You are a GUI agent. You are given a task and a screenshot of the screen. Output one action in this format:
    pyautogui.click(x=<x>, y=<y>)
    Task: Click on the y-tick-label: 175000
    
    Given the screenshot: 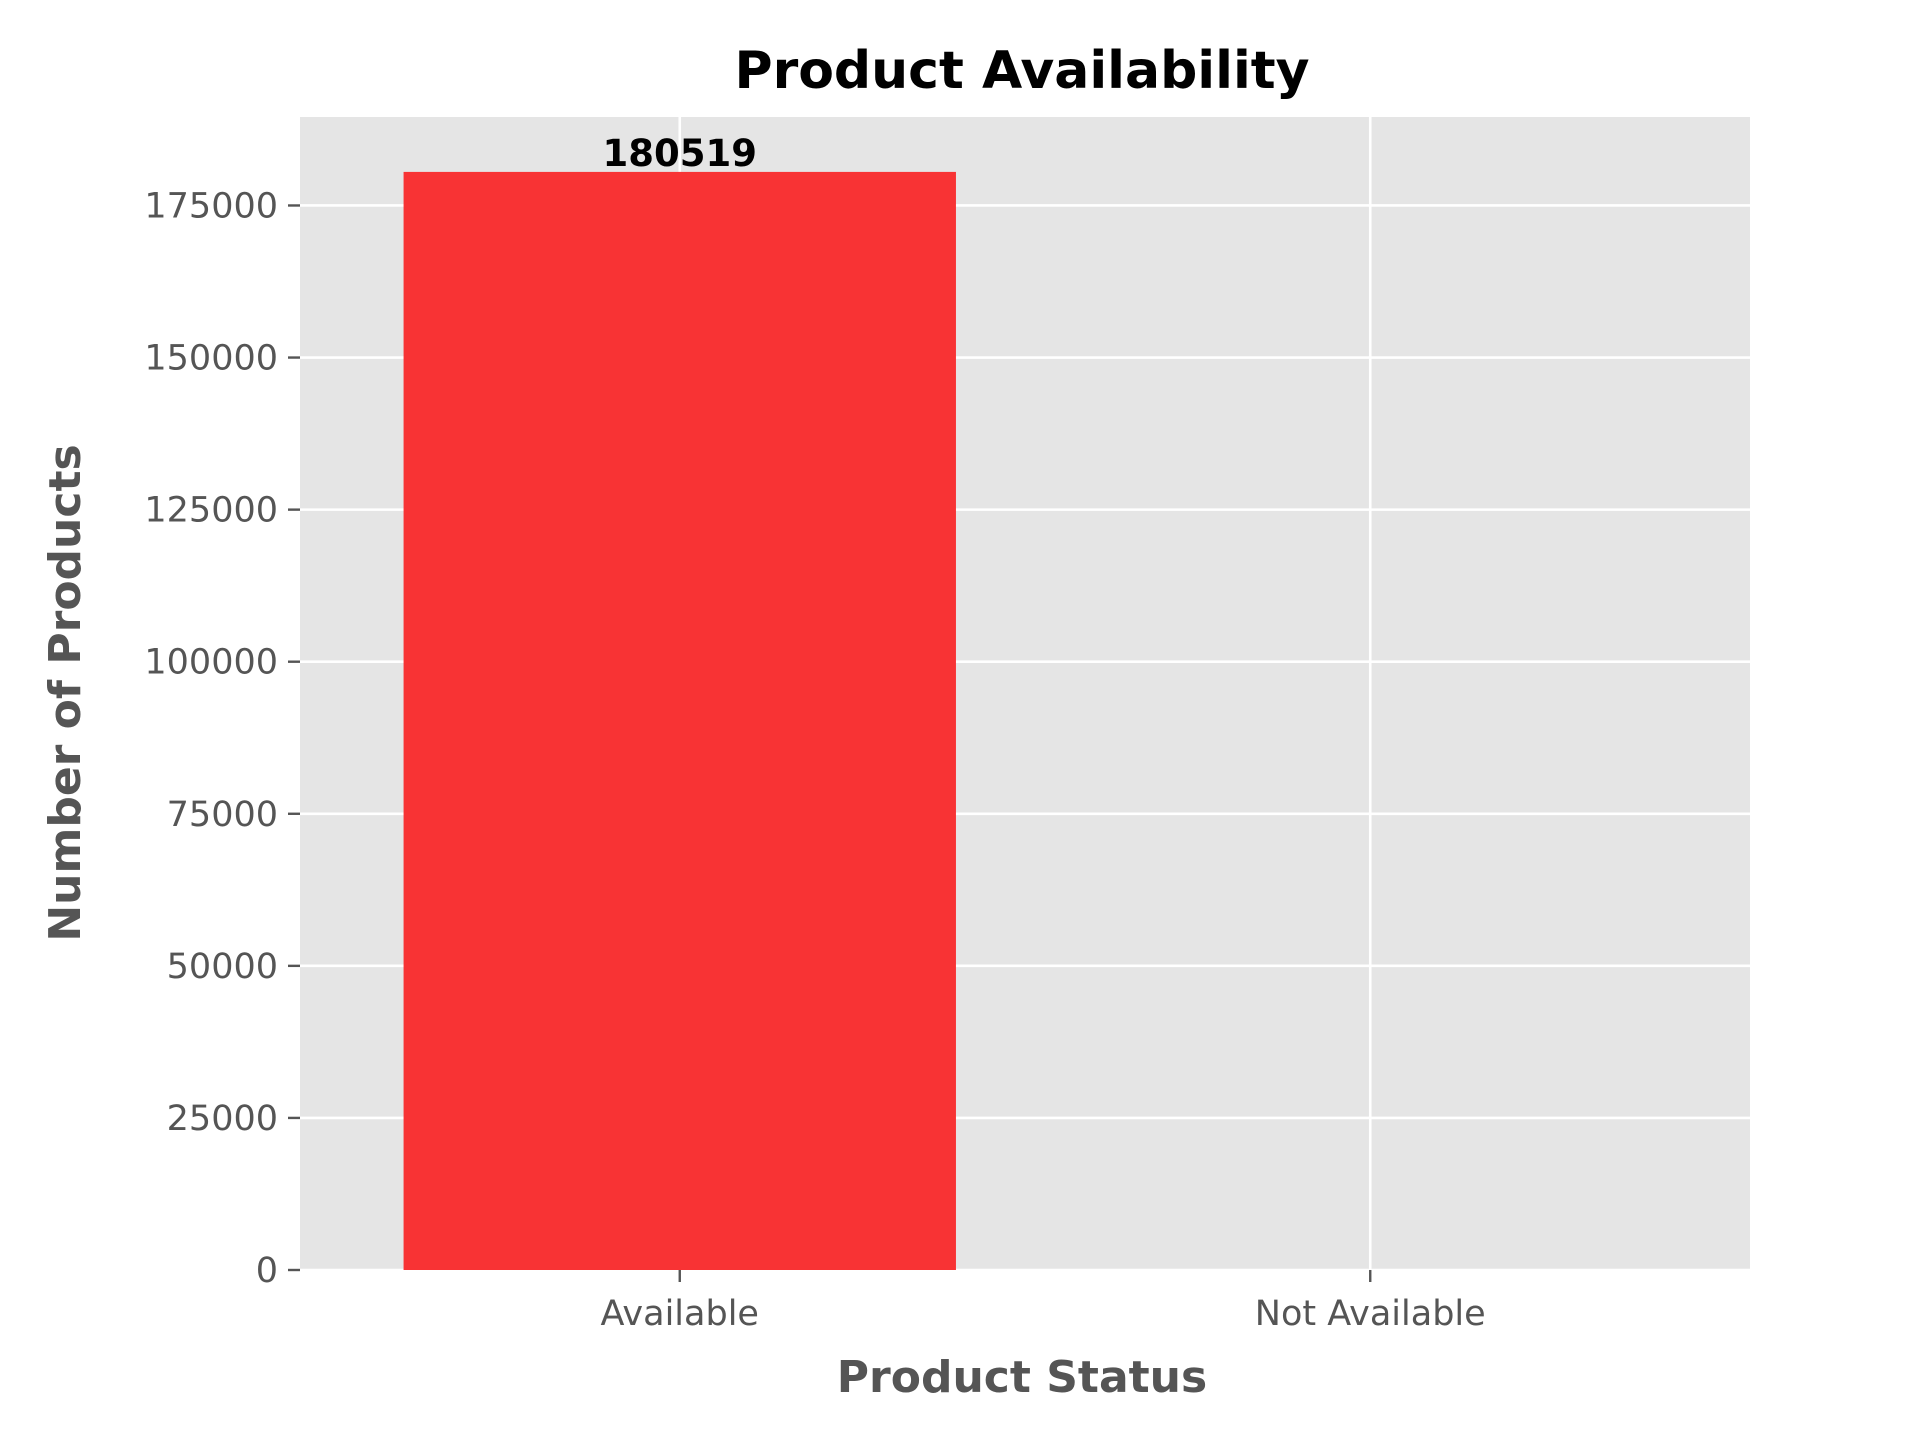 What is the action you would take?
    pyautogui.click(x=211, y=206)
    